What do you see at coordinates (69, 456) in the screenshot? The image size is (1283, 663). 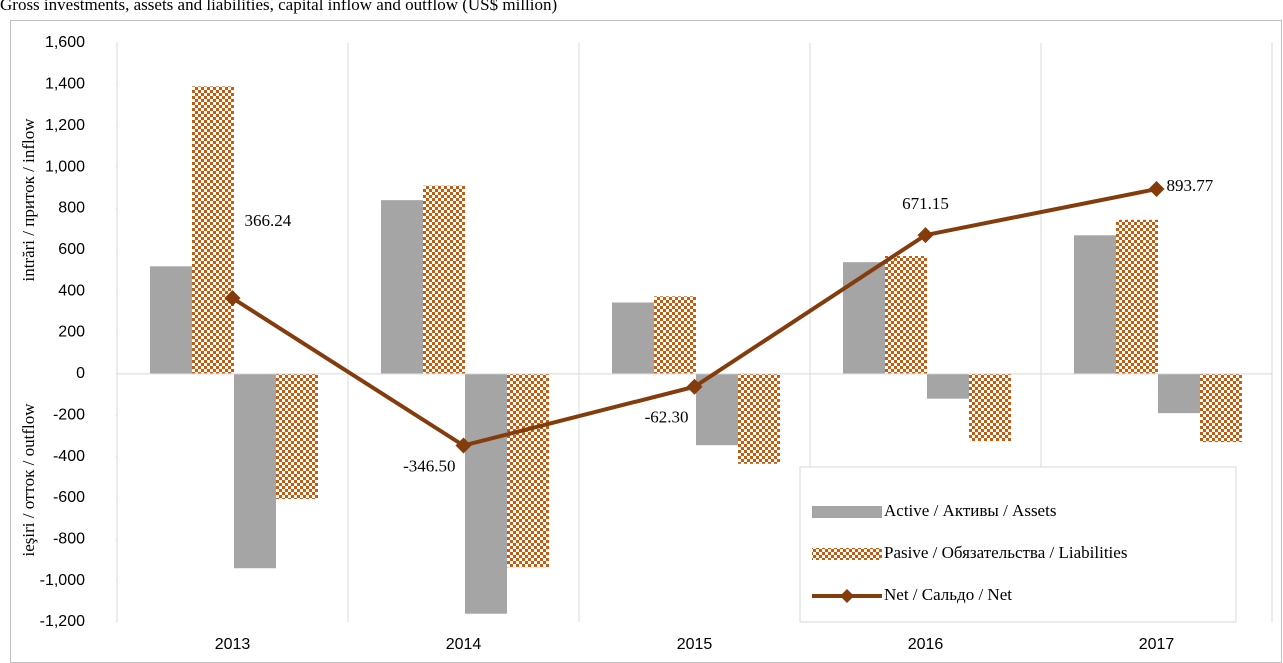 I see `y-tick-label: -400` at bounding box center [69, 456].